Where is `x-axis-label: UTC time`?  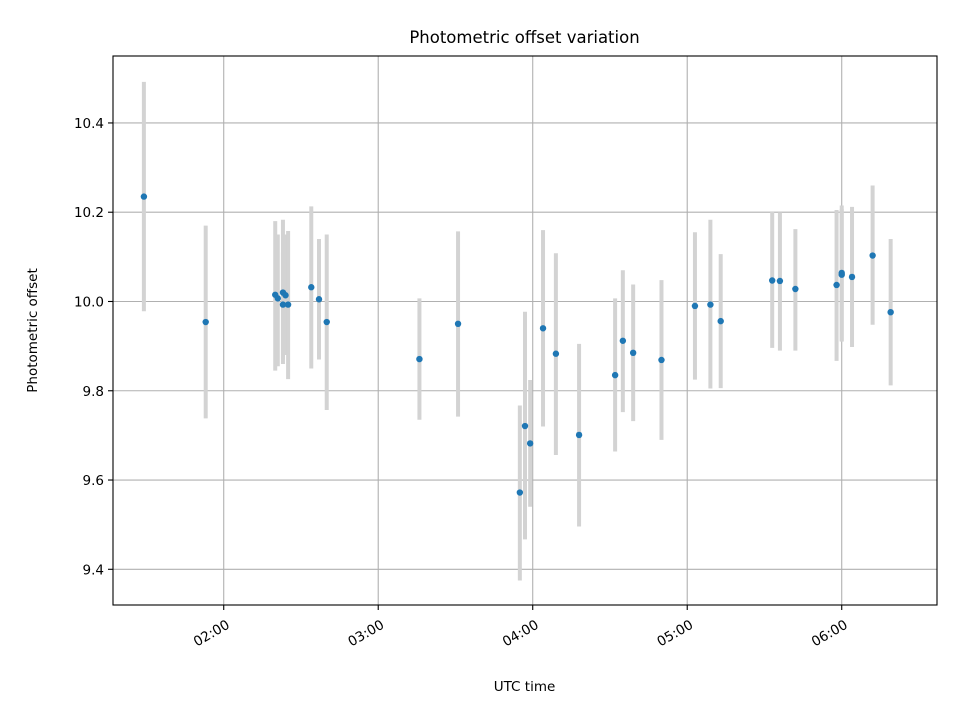 x-axis-label: UTC time is located at coordinates (525, 687).